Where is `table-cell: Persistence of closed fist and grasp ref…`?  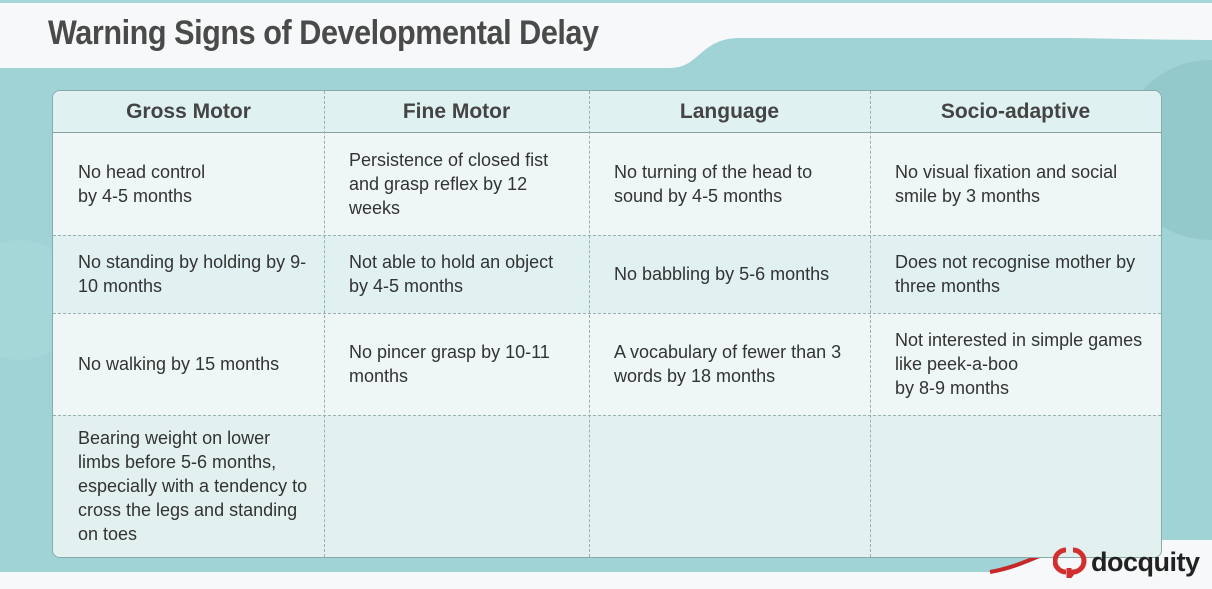 table-cell: Persistence of closed fist and grasp ref… is located at coordinates (449, 183).